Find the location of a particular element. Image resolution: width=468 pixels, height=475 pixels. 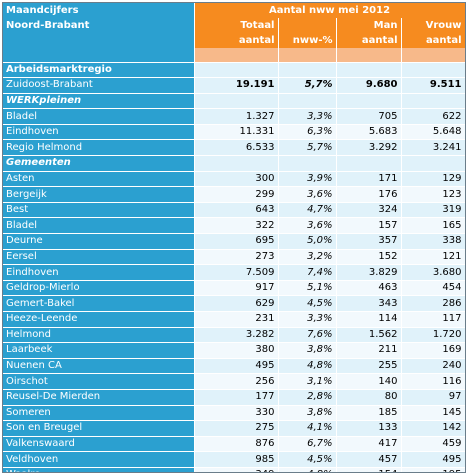

row-pct: 4,8% is located at coordinates (307, 366).